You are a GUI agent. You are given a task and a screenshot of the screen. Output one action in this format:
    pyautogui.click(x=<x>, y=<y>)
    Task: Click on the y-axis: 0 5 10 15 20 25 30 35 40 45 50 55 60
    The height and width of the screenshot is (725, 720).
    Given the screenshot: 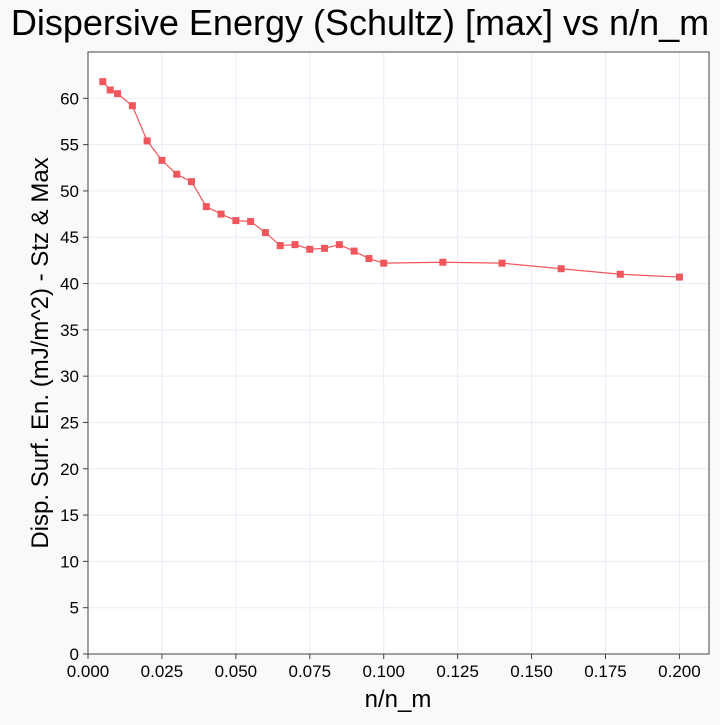 What is the action you would take?
    pyautogui.click(x=74, y=376)
    